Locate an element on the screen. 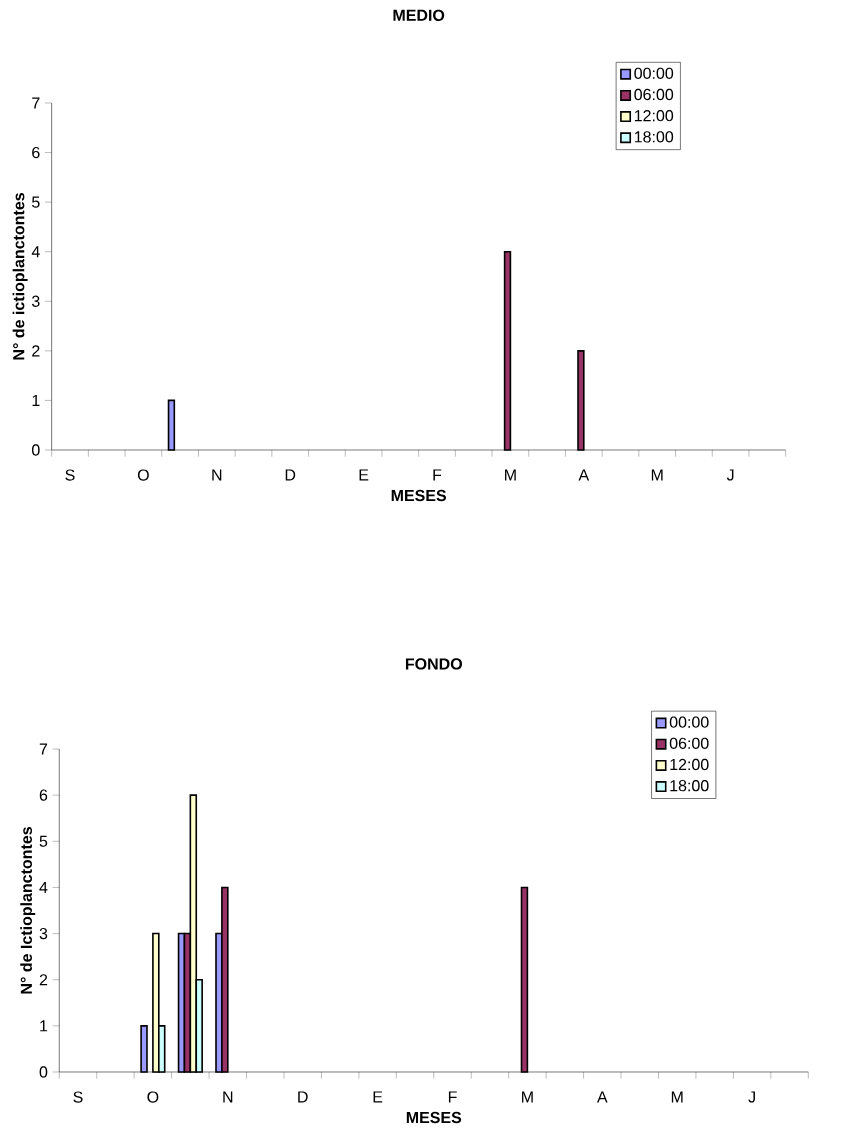 The image size is (861, 1146). y-axis-title: N° de Ictioplanctontes is located at coordinates (28, 910).